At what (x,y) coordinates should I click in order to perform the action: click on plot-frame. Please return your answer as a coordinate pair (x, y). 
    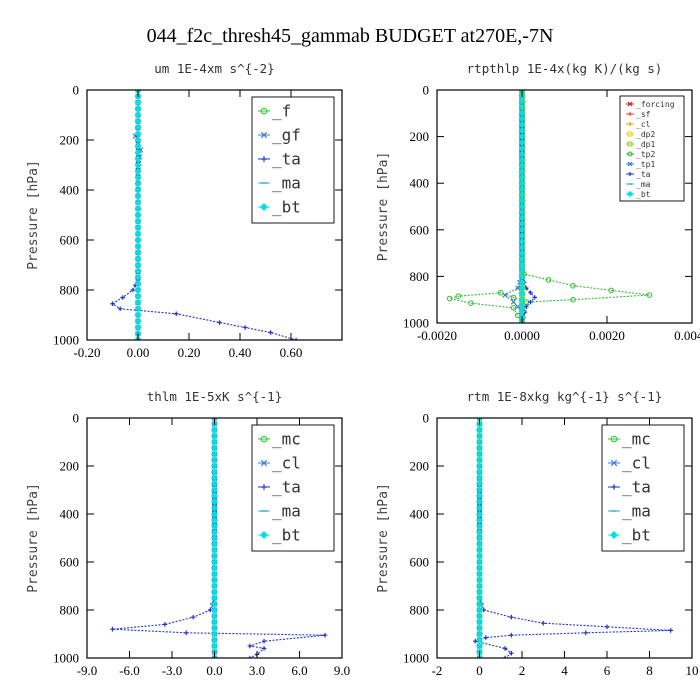
    Looking at the image, I should click on (564, 206).